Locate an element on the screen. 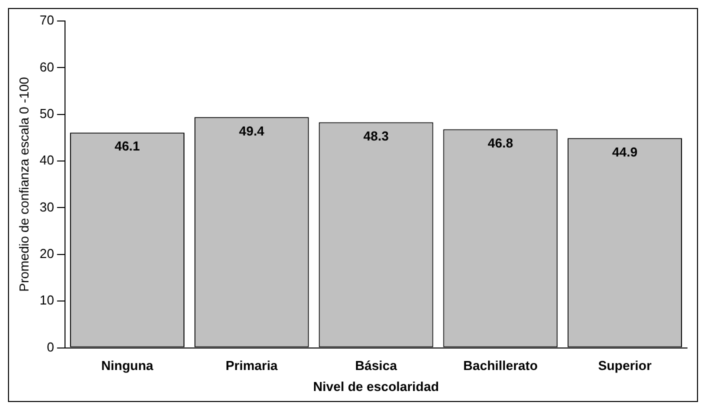 The width and height of the screenshot is (706, 410). y-tick-label: 70 is located at coordinates (47, 20).